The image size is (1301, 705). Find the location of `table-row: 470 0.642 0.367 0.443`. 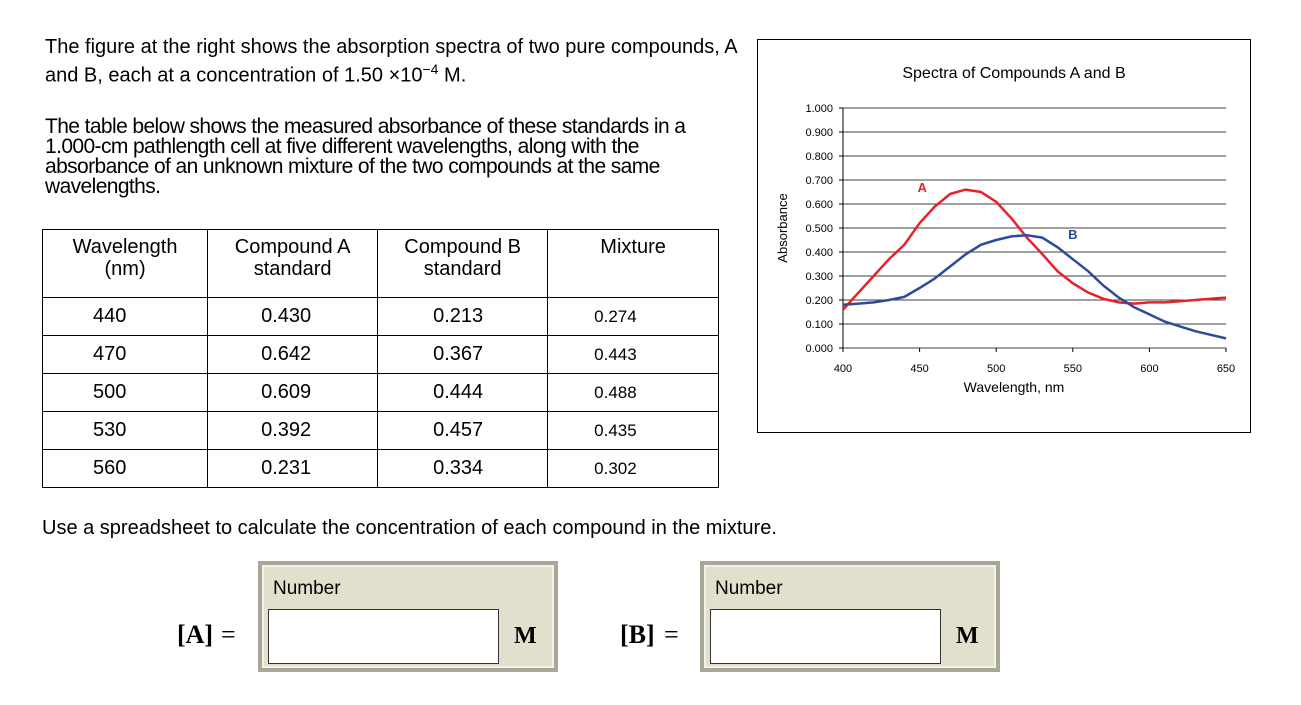

table-row: 470 0.642 0.367 0.443 is located at coordinates (380, 354).